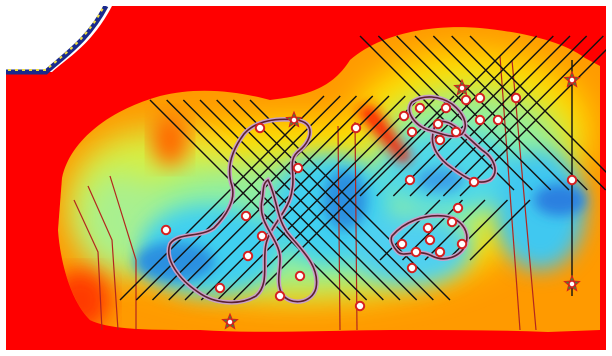 The width and height of the screenshot is (612, 356). What do you see at coordinates (59, 39) in the screenshot?
I see `top-left-boundary` at bounding box center [59, 39].